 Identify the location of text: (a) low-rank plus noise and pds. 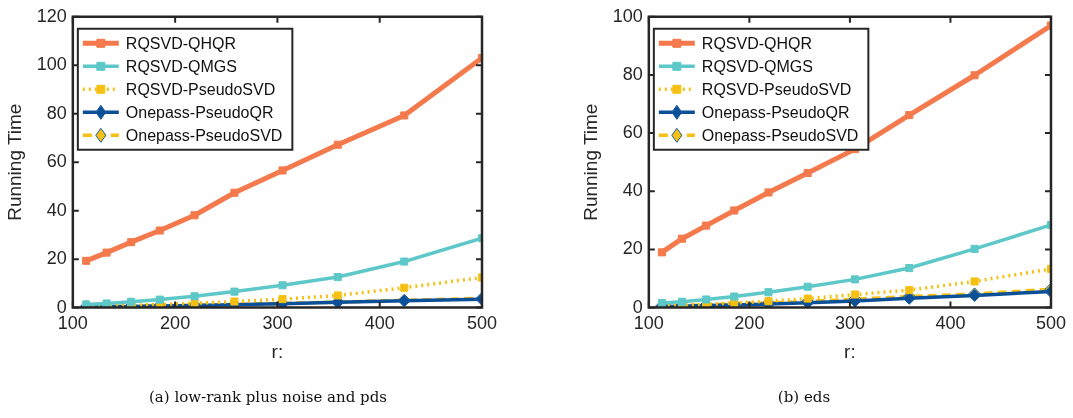
(268, 397).